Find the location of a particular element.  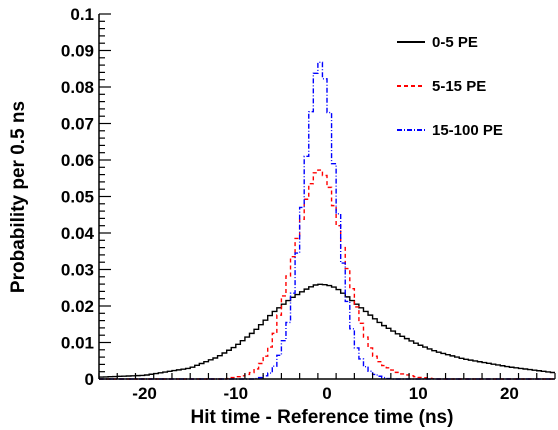

legend-label-0-5-pe: 0-5 PE is located at coordinates (455, 42).